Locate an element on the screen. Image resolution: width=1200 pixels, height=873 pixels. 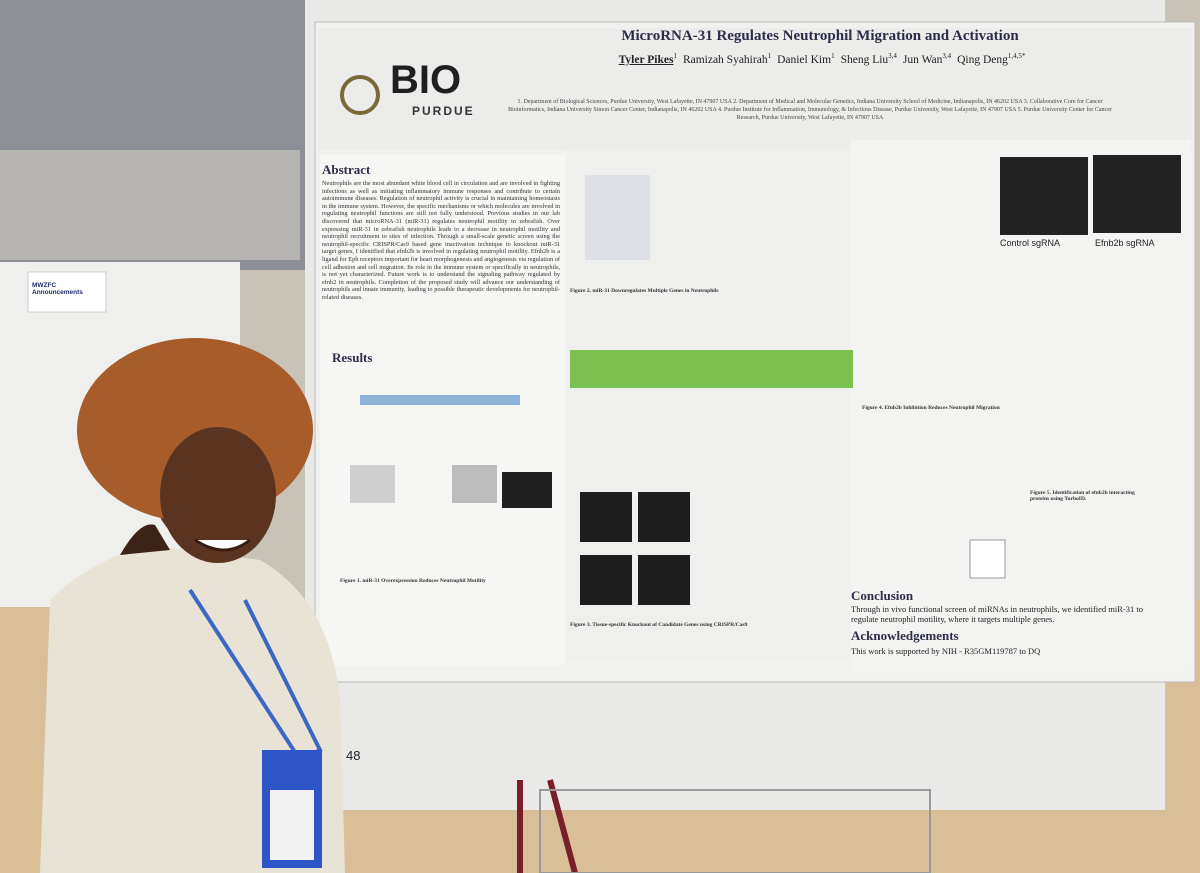
author: Qing Deng1,4,5* is located at coordinates (991, 59).